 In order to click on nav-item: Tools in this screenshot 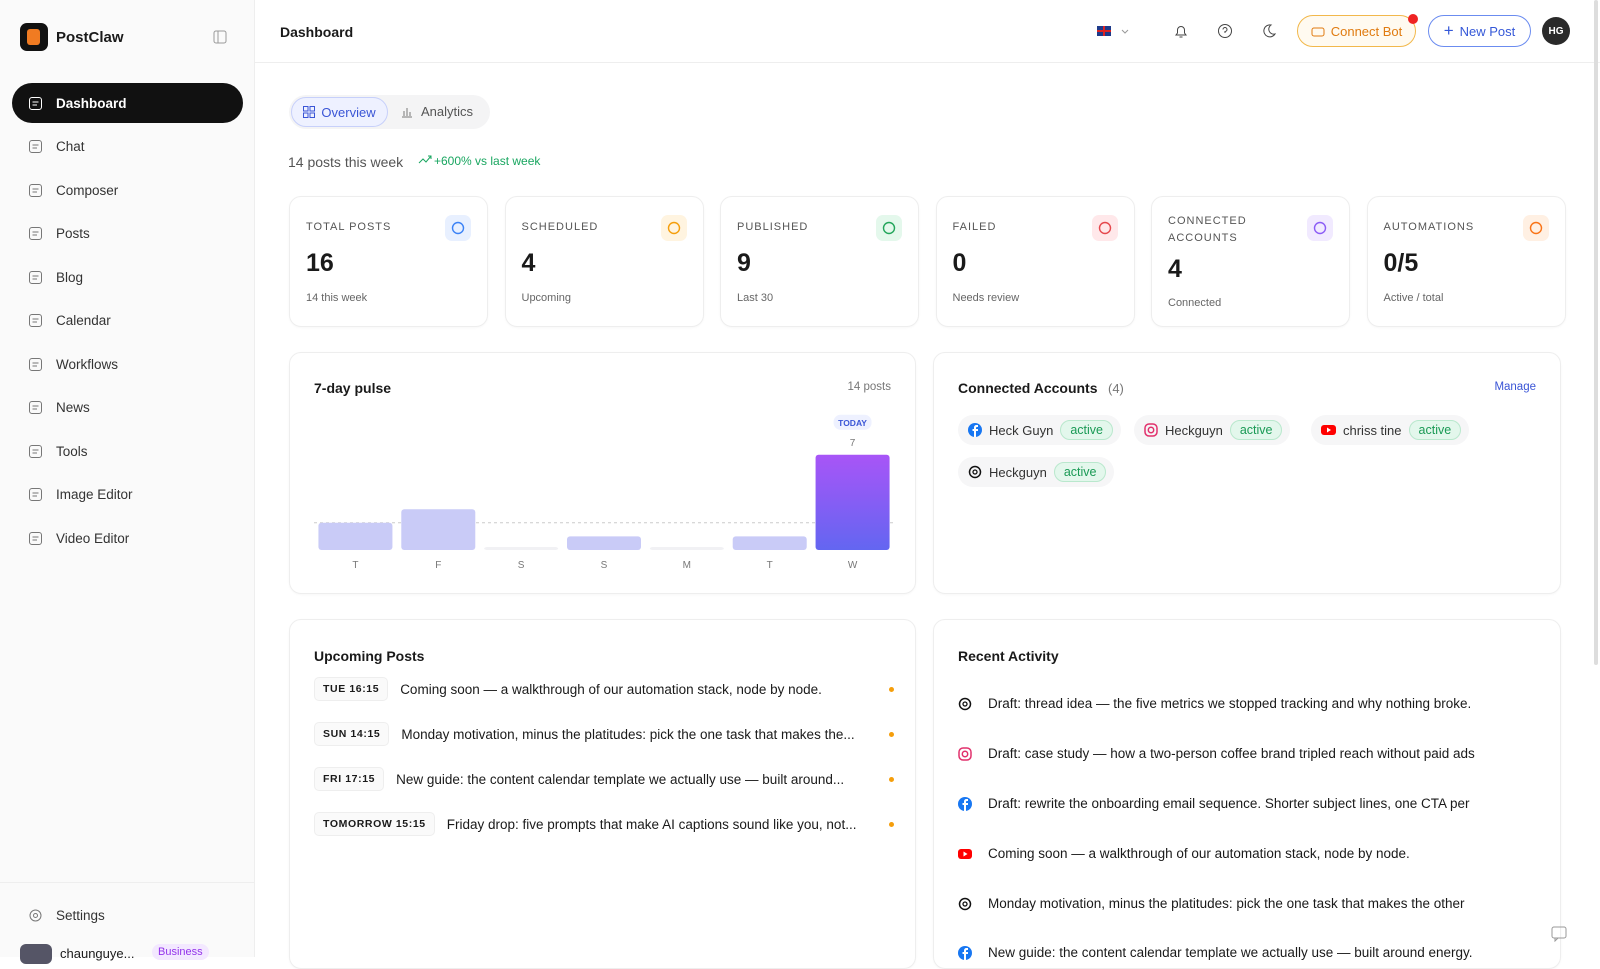, I will do `click(127, 451)`.